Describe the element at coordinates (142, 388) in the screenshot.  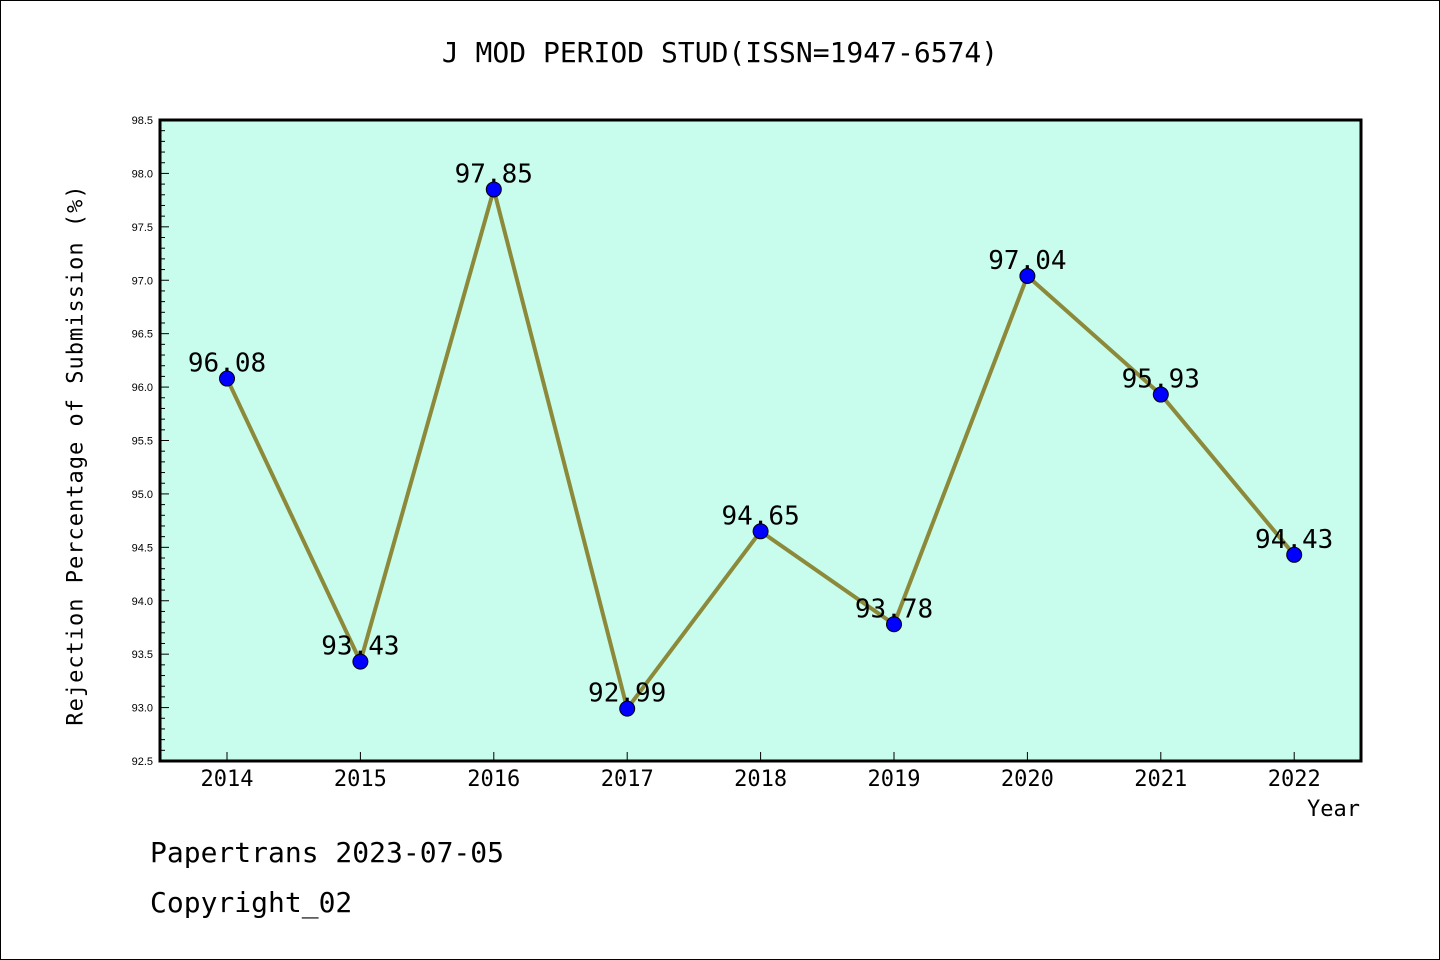
I see `y-tick-label: 96.0` at that location.